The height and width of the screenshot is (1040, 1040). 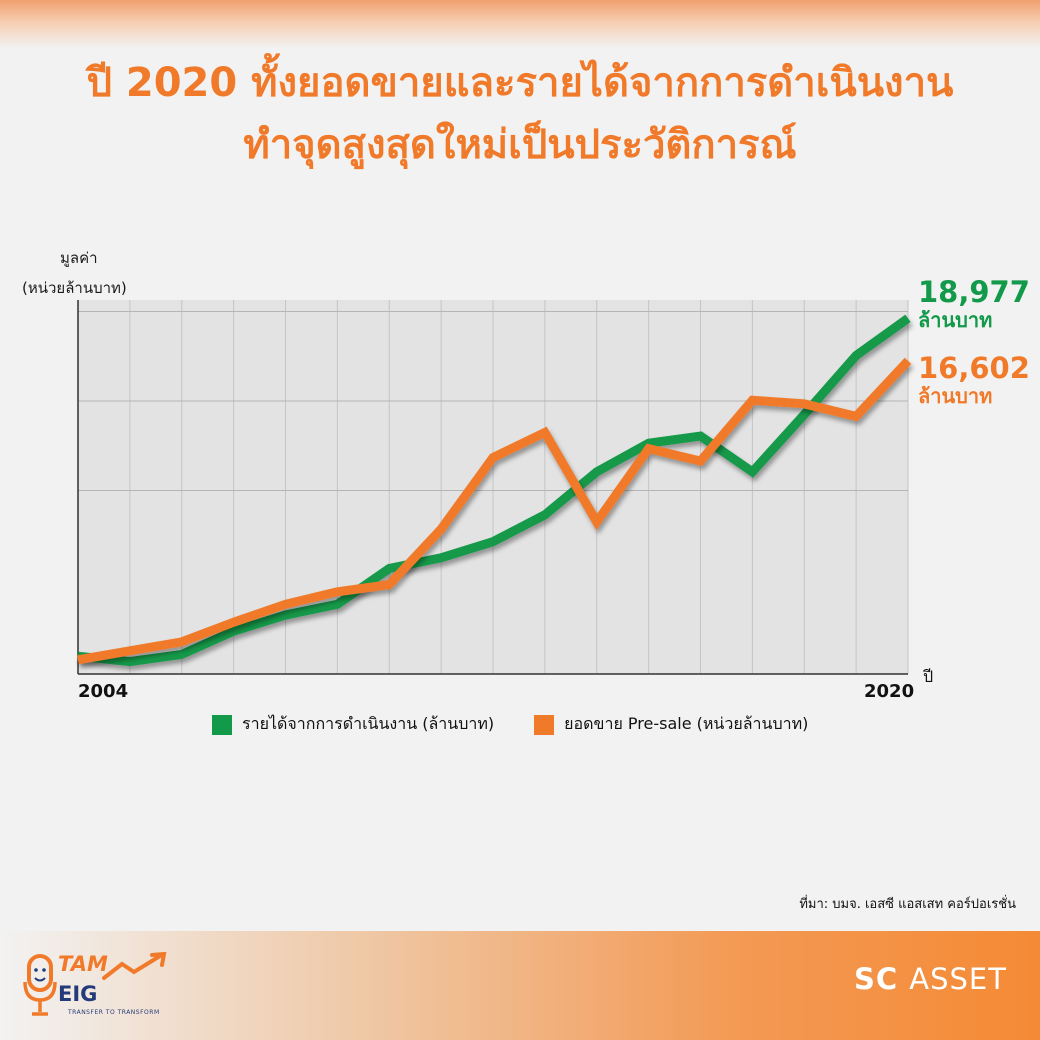 I want to click on x-tick-label-end: 2020, so click(x=889, y=691).